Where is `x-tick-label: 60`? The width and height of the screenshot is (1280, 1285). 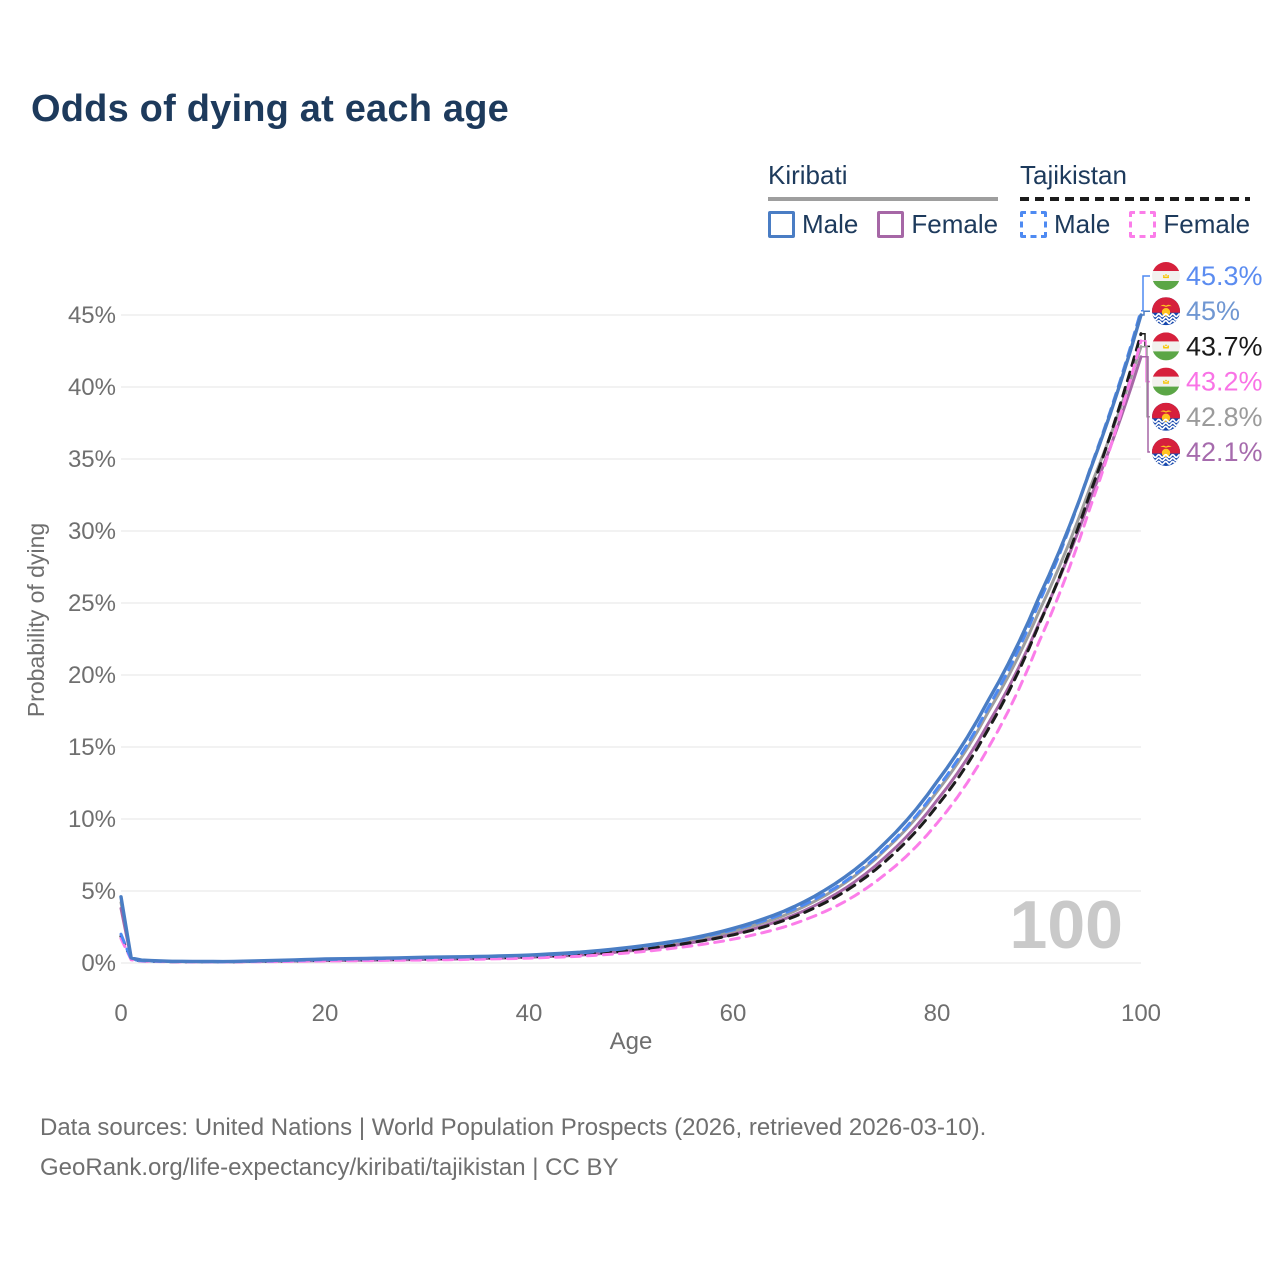 x-tick-label: 60 is located at coordinates (733, 1013).